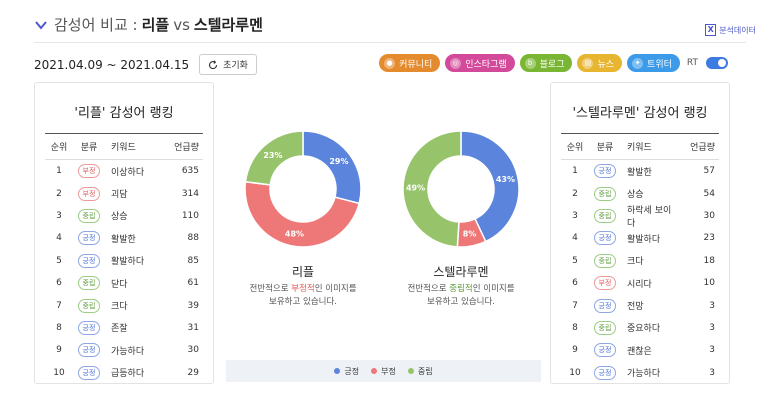  What do you see at coordinates (480, 63) in the screenshot?
I see `source-instagram-button: ◎ 인스타그램` at bounding box center [480, 63].